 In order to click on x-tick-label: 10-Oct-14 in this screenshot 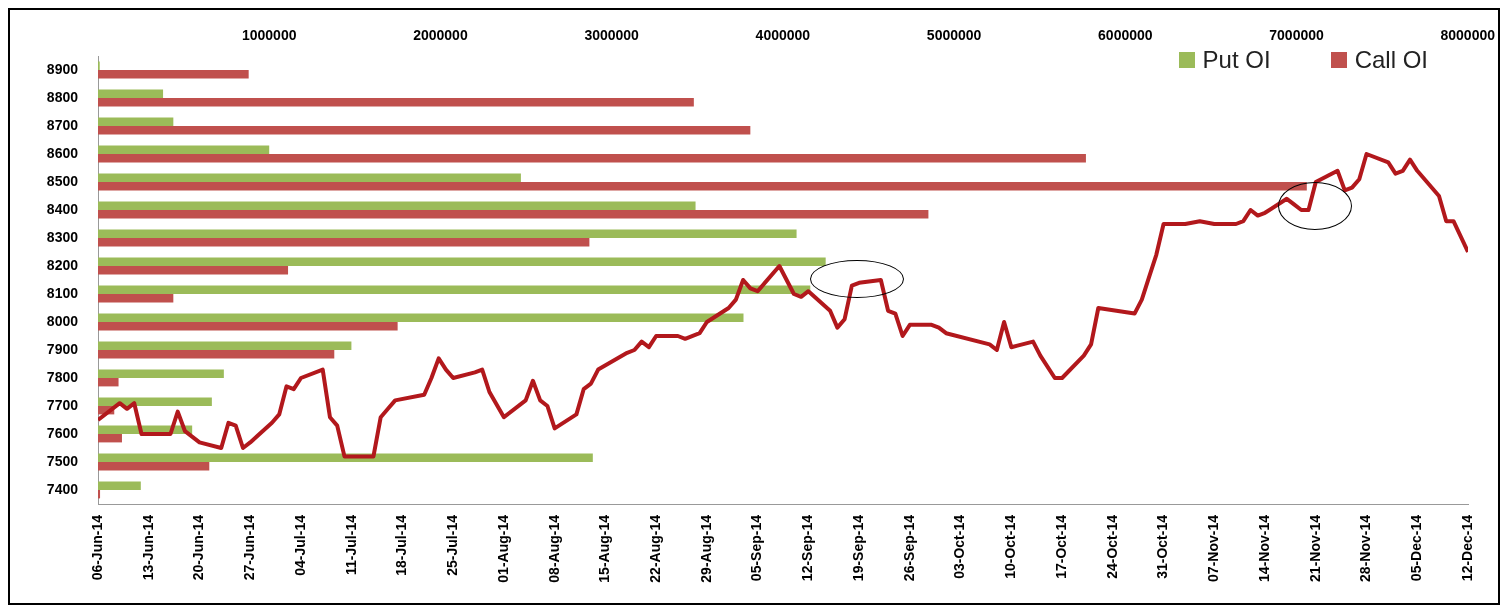, I will do `click(1010, 546)`.